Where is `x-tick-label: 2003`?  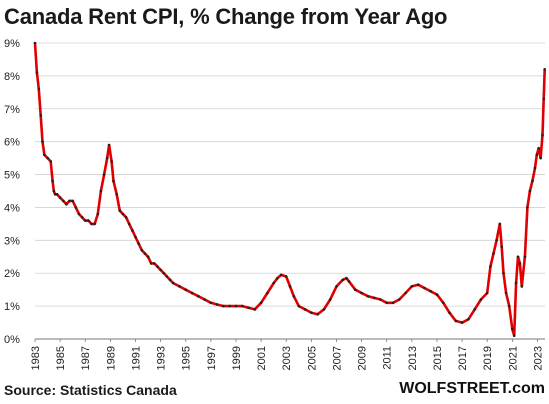
x-tick-label: 2003 is located at coordinates (287, 358).